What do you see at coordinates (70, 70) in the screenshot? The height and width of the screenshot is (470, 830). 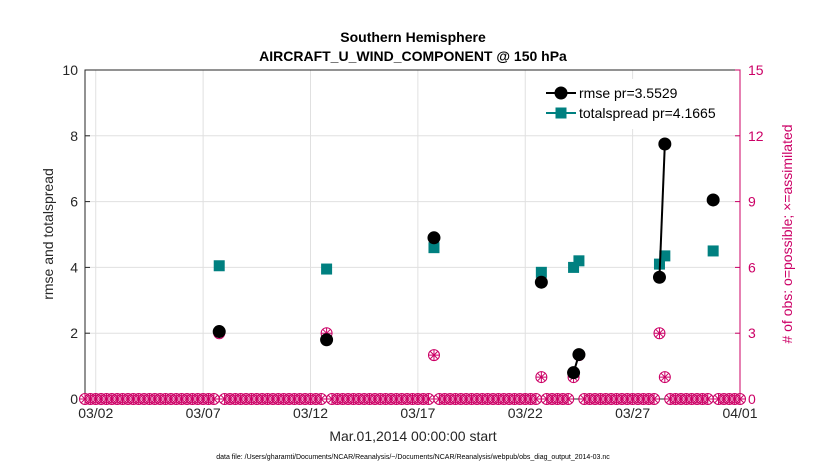 I see `y-tick-label-left: 10` at bounding box center [70, 70].